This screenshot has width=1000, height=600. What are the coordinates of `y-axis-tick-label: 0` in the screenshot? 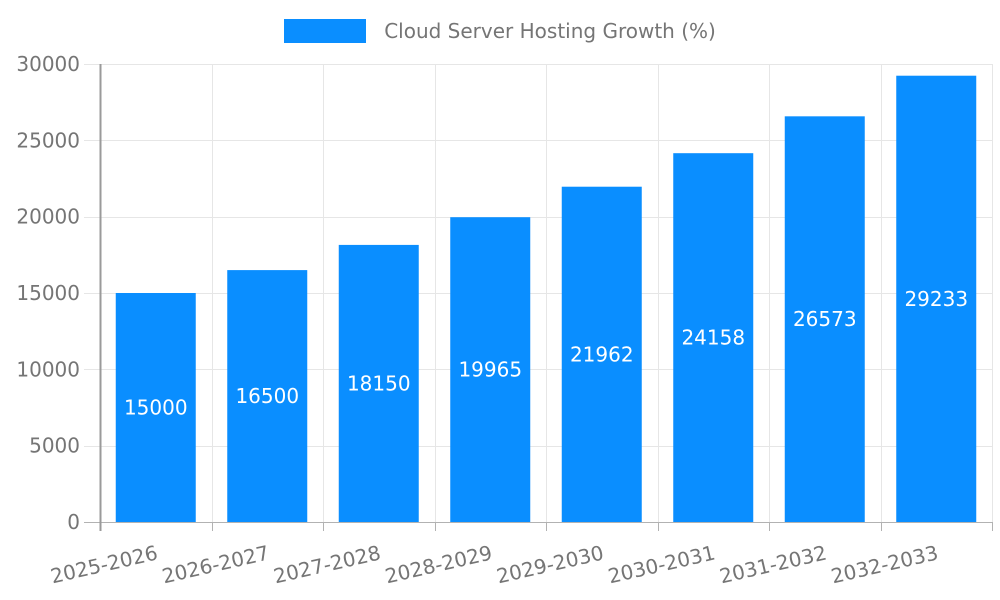 It's located at (73, 522).